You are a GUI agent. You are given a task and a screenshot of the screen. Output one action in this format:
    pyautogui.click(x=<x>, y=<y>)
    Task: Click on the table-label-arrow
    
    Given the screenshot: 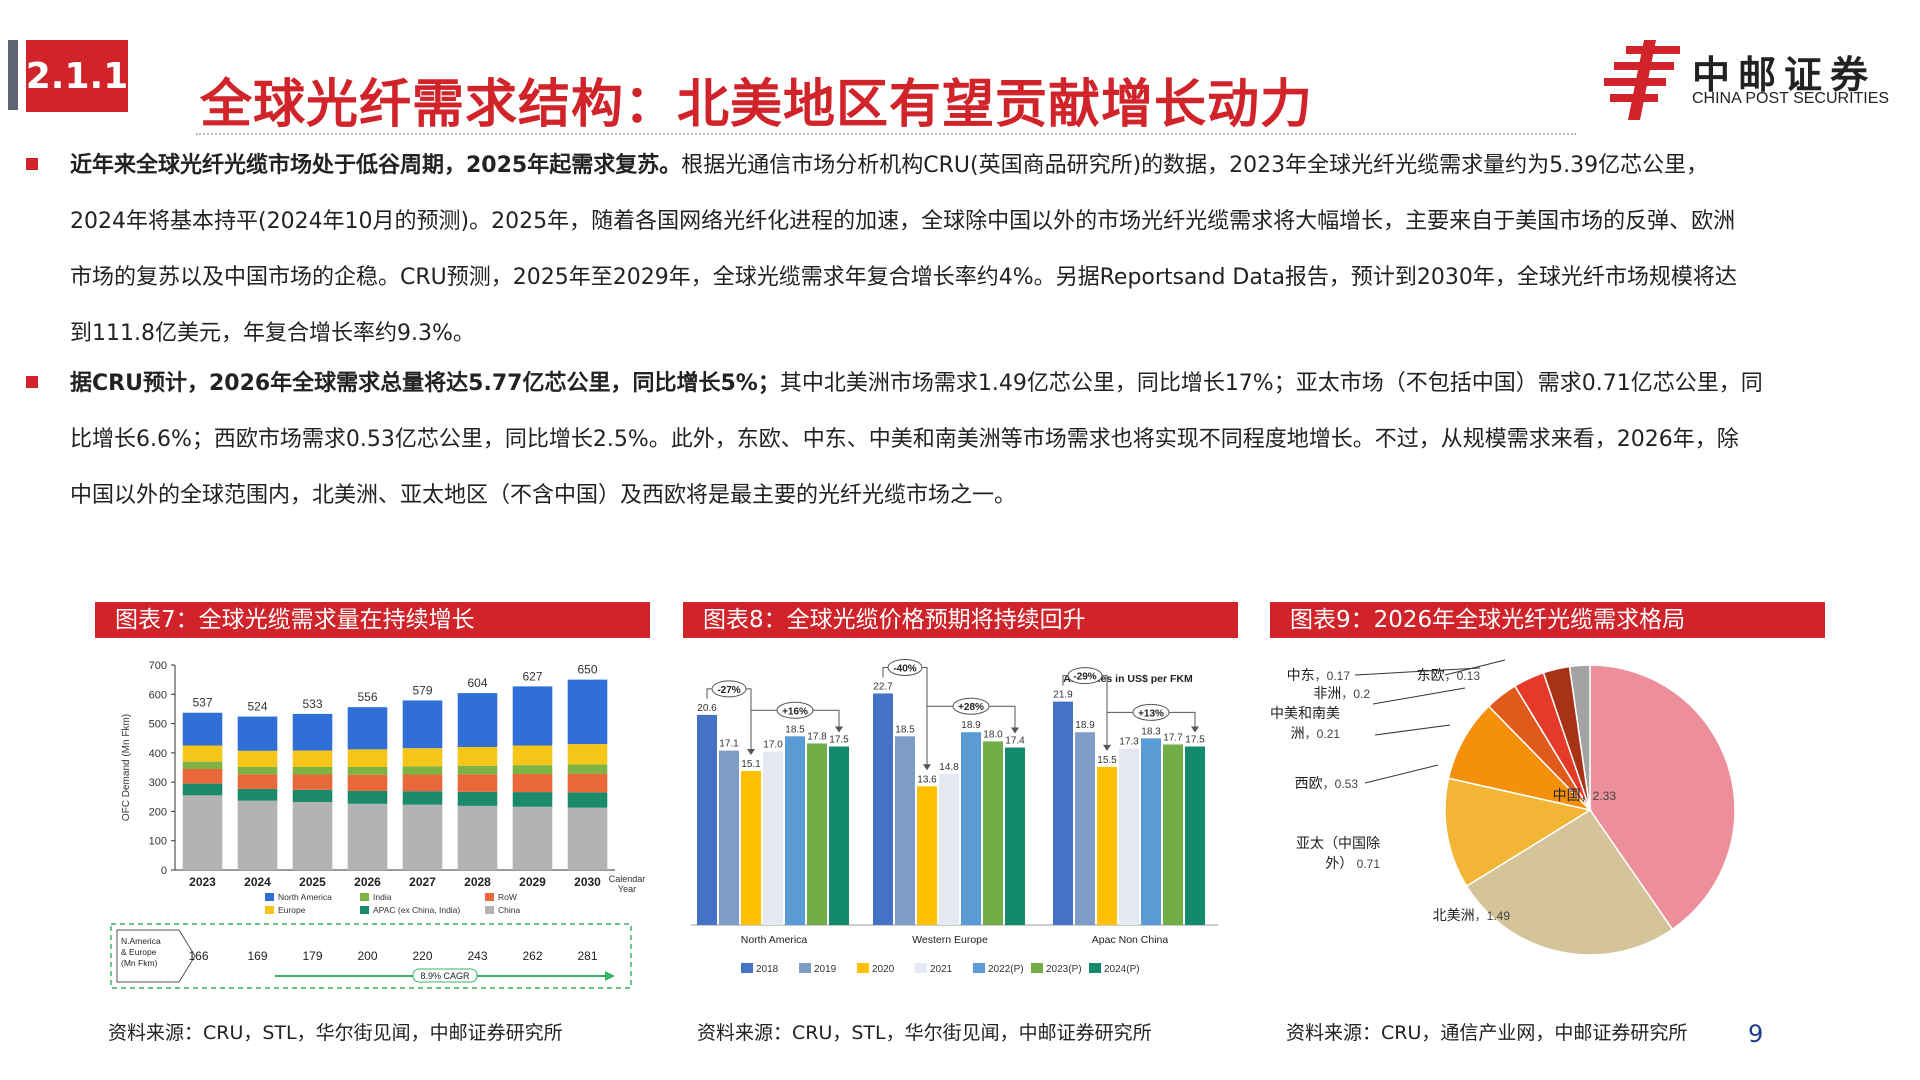 What is the action you would take?
    pyautogui.click(x=156, y=956)
    